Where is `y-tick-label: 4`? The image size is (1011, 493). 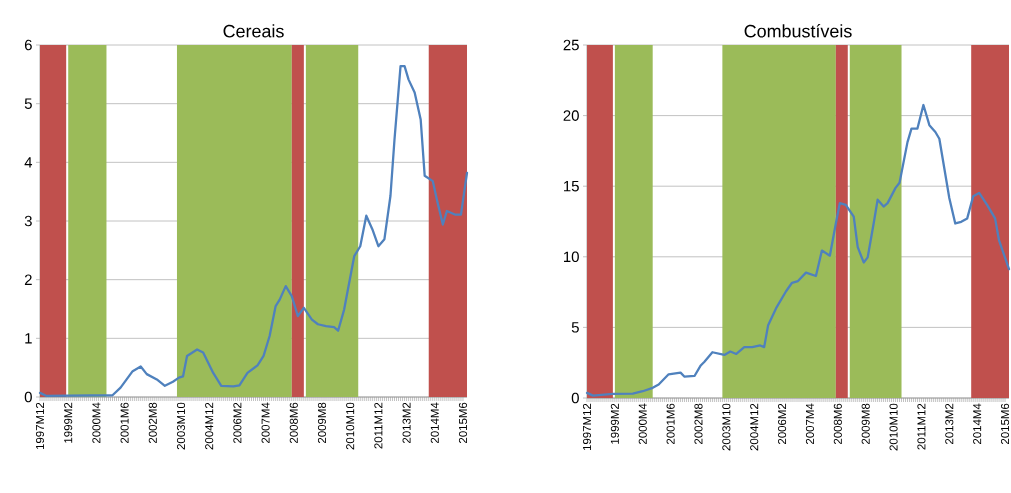 y-tick-label: 4 is located at coordinates (28, 162).